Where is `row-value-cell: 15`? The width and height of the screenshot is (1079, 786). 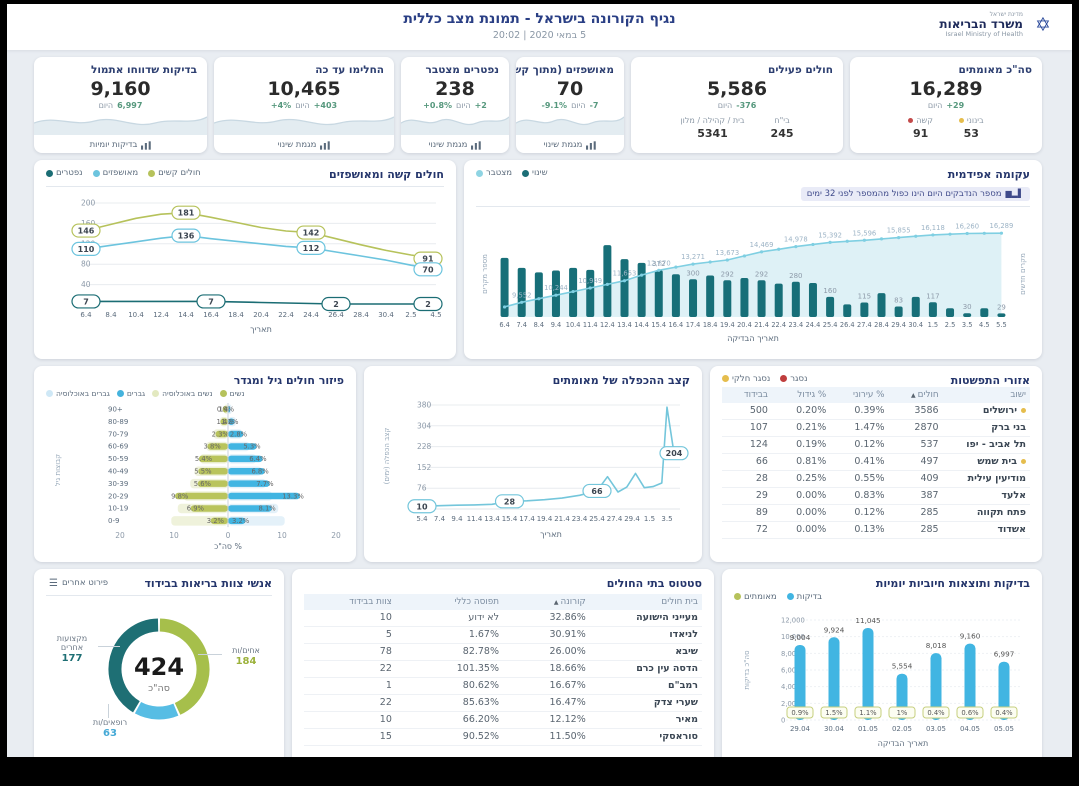
row-value-cell: 15 is located at coordinates (350, 737).